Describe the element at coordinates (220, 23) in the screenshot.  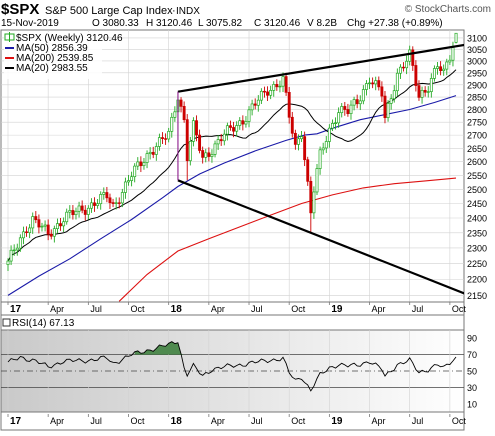
I see `low-text: L 3075.82` at that location.